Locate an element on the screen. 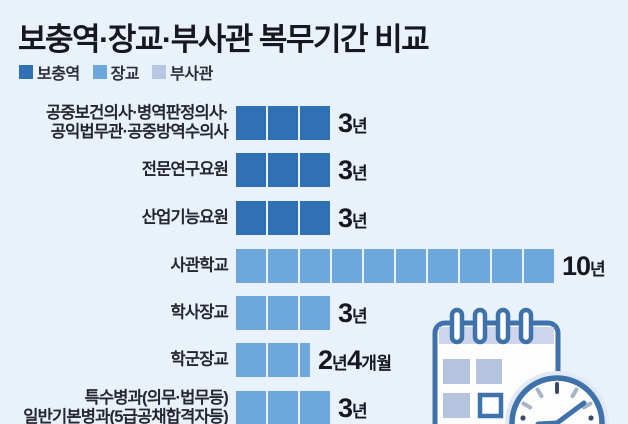 The image size is (628, 424). clock-icon is located at coordinates (557, 397).